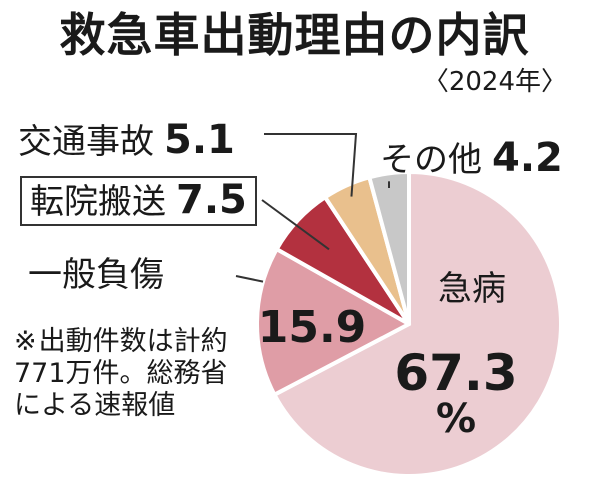 Image resolution: width=589 pixels, height=500 pixels. Describe the element at coordinates (456, 419) in the screenshot. I see `slice-unit-sickness: %` at that location.